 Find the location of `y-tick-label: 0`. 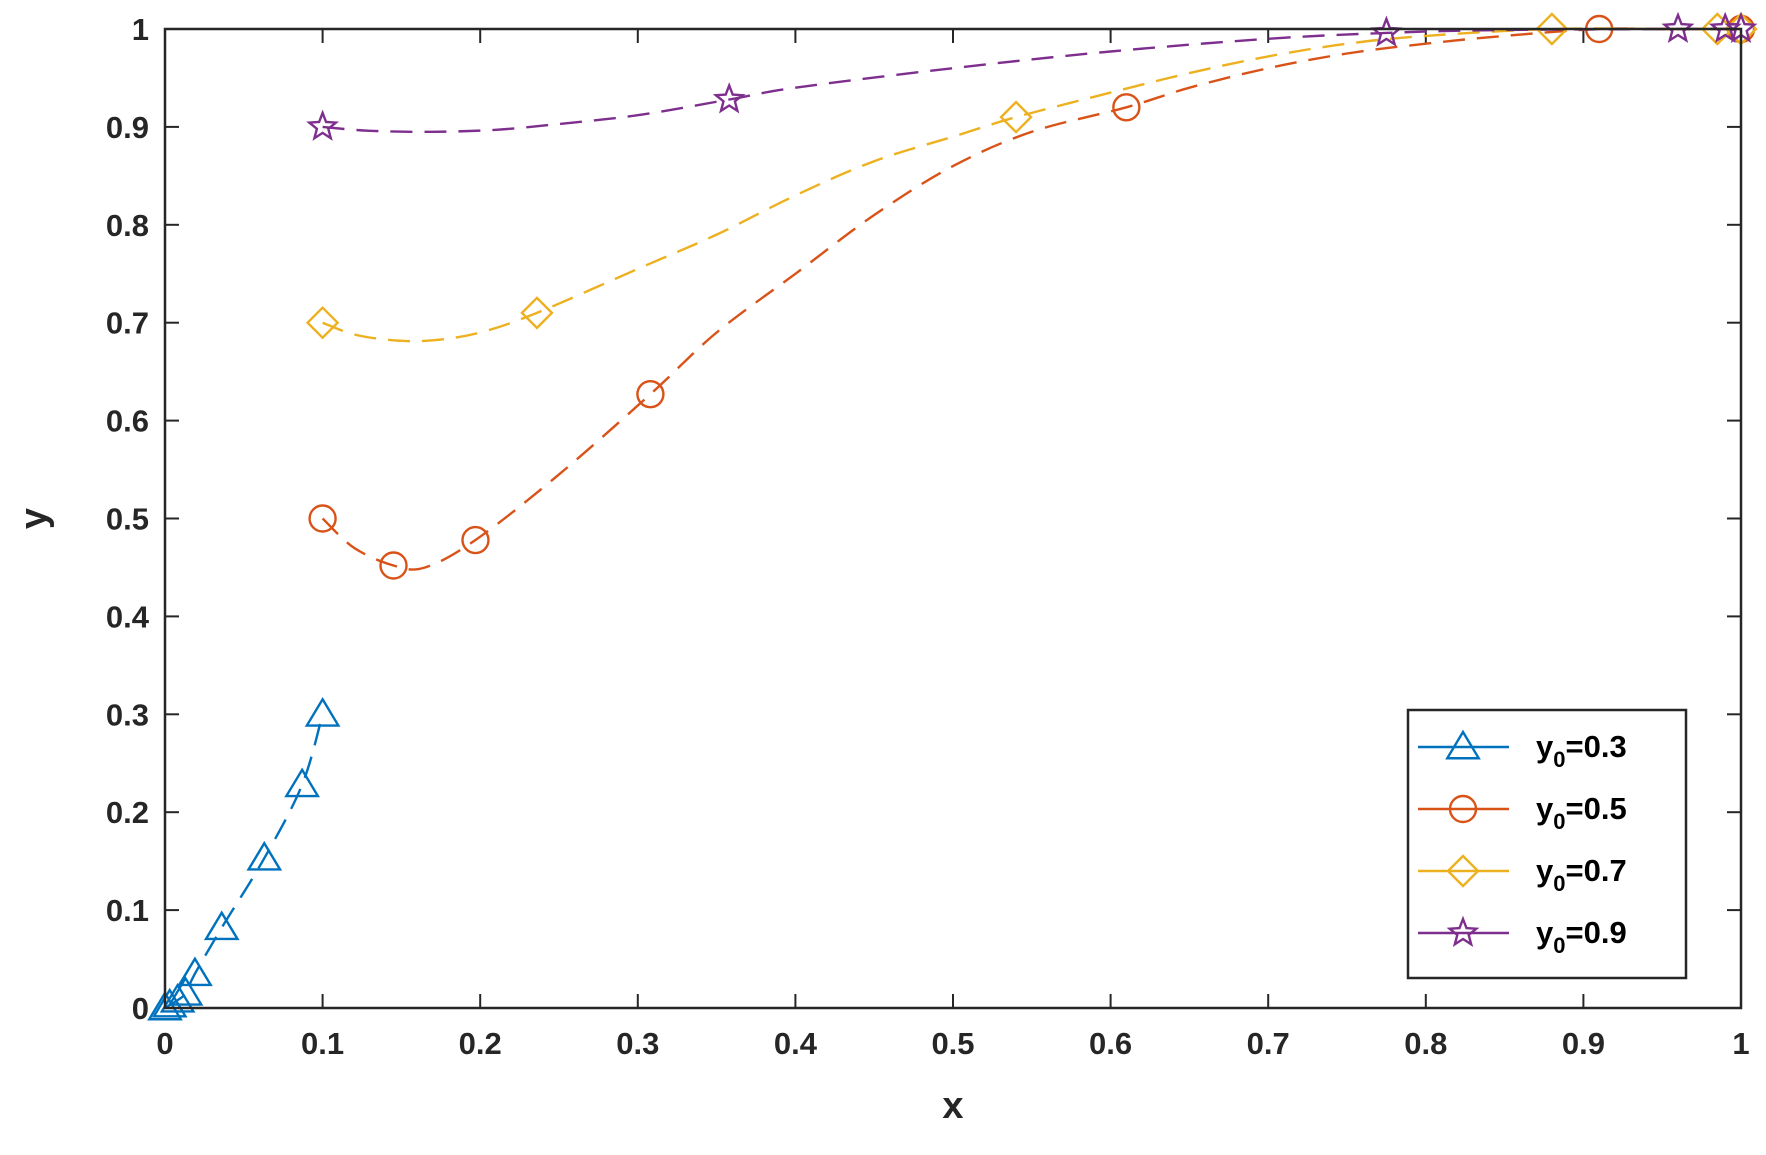

y-tick-label: 0 is located at coordinates (140, 1008).